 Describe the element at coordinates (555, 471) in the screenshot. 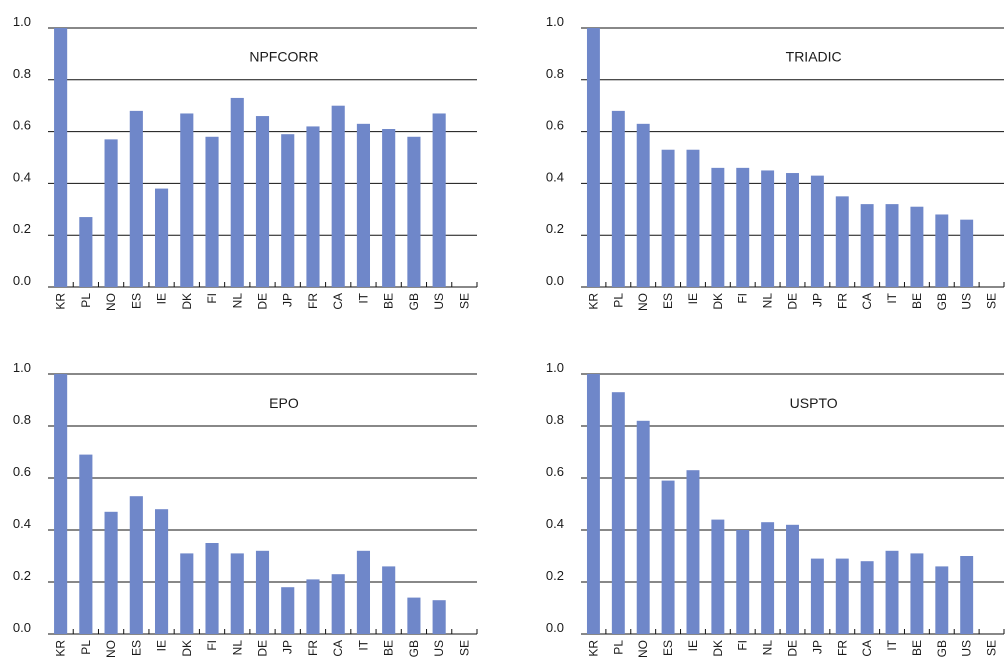

I see `y-tick-label: 0.6` at that location.